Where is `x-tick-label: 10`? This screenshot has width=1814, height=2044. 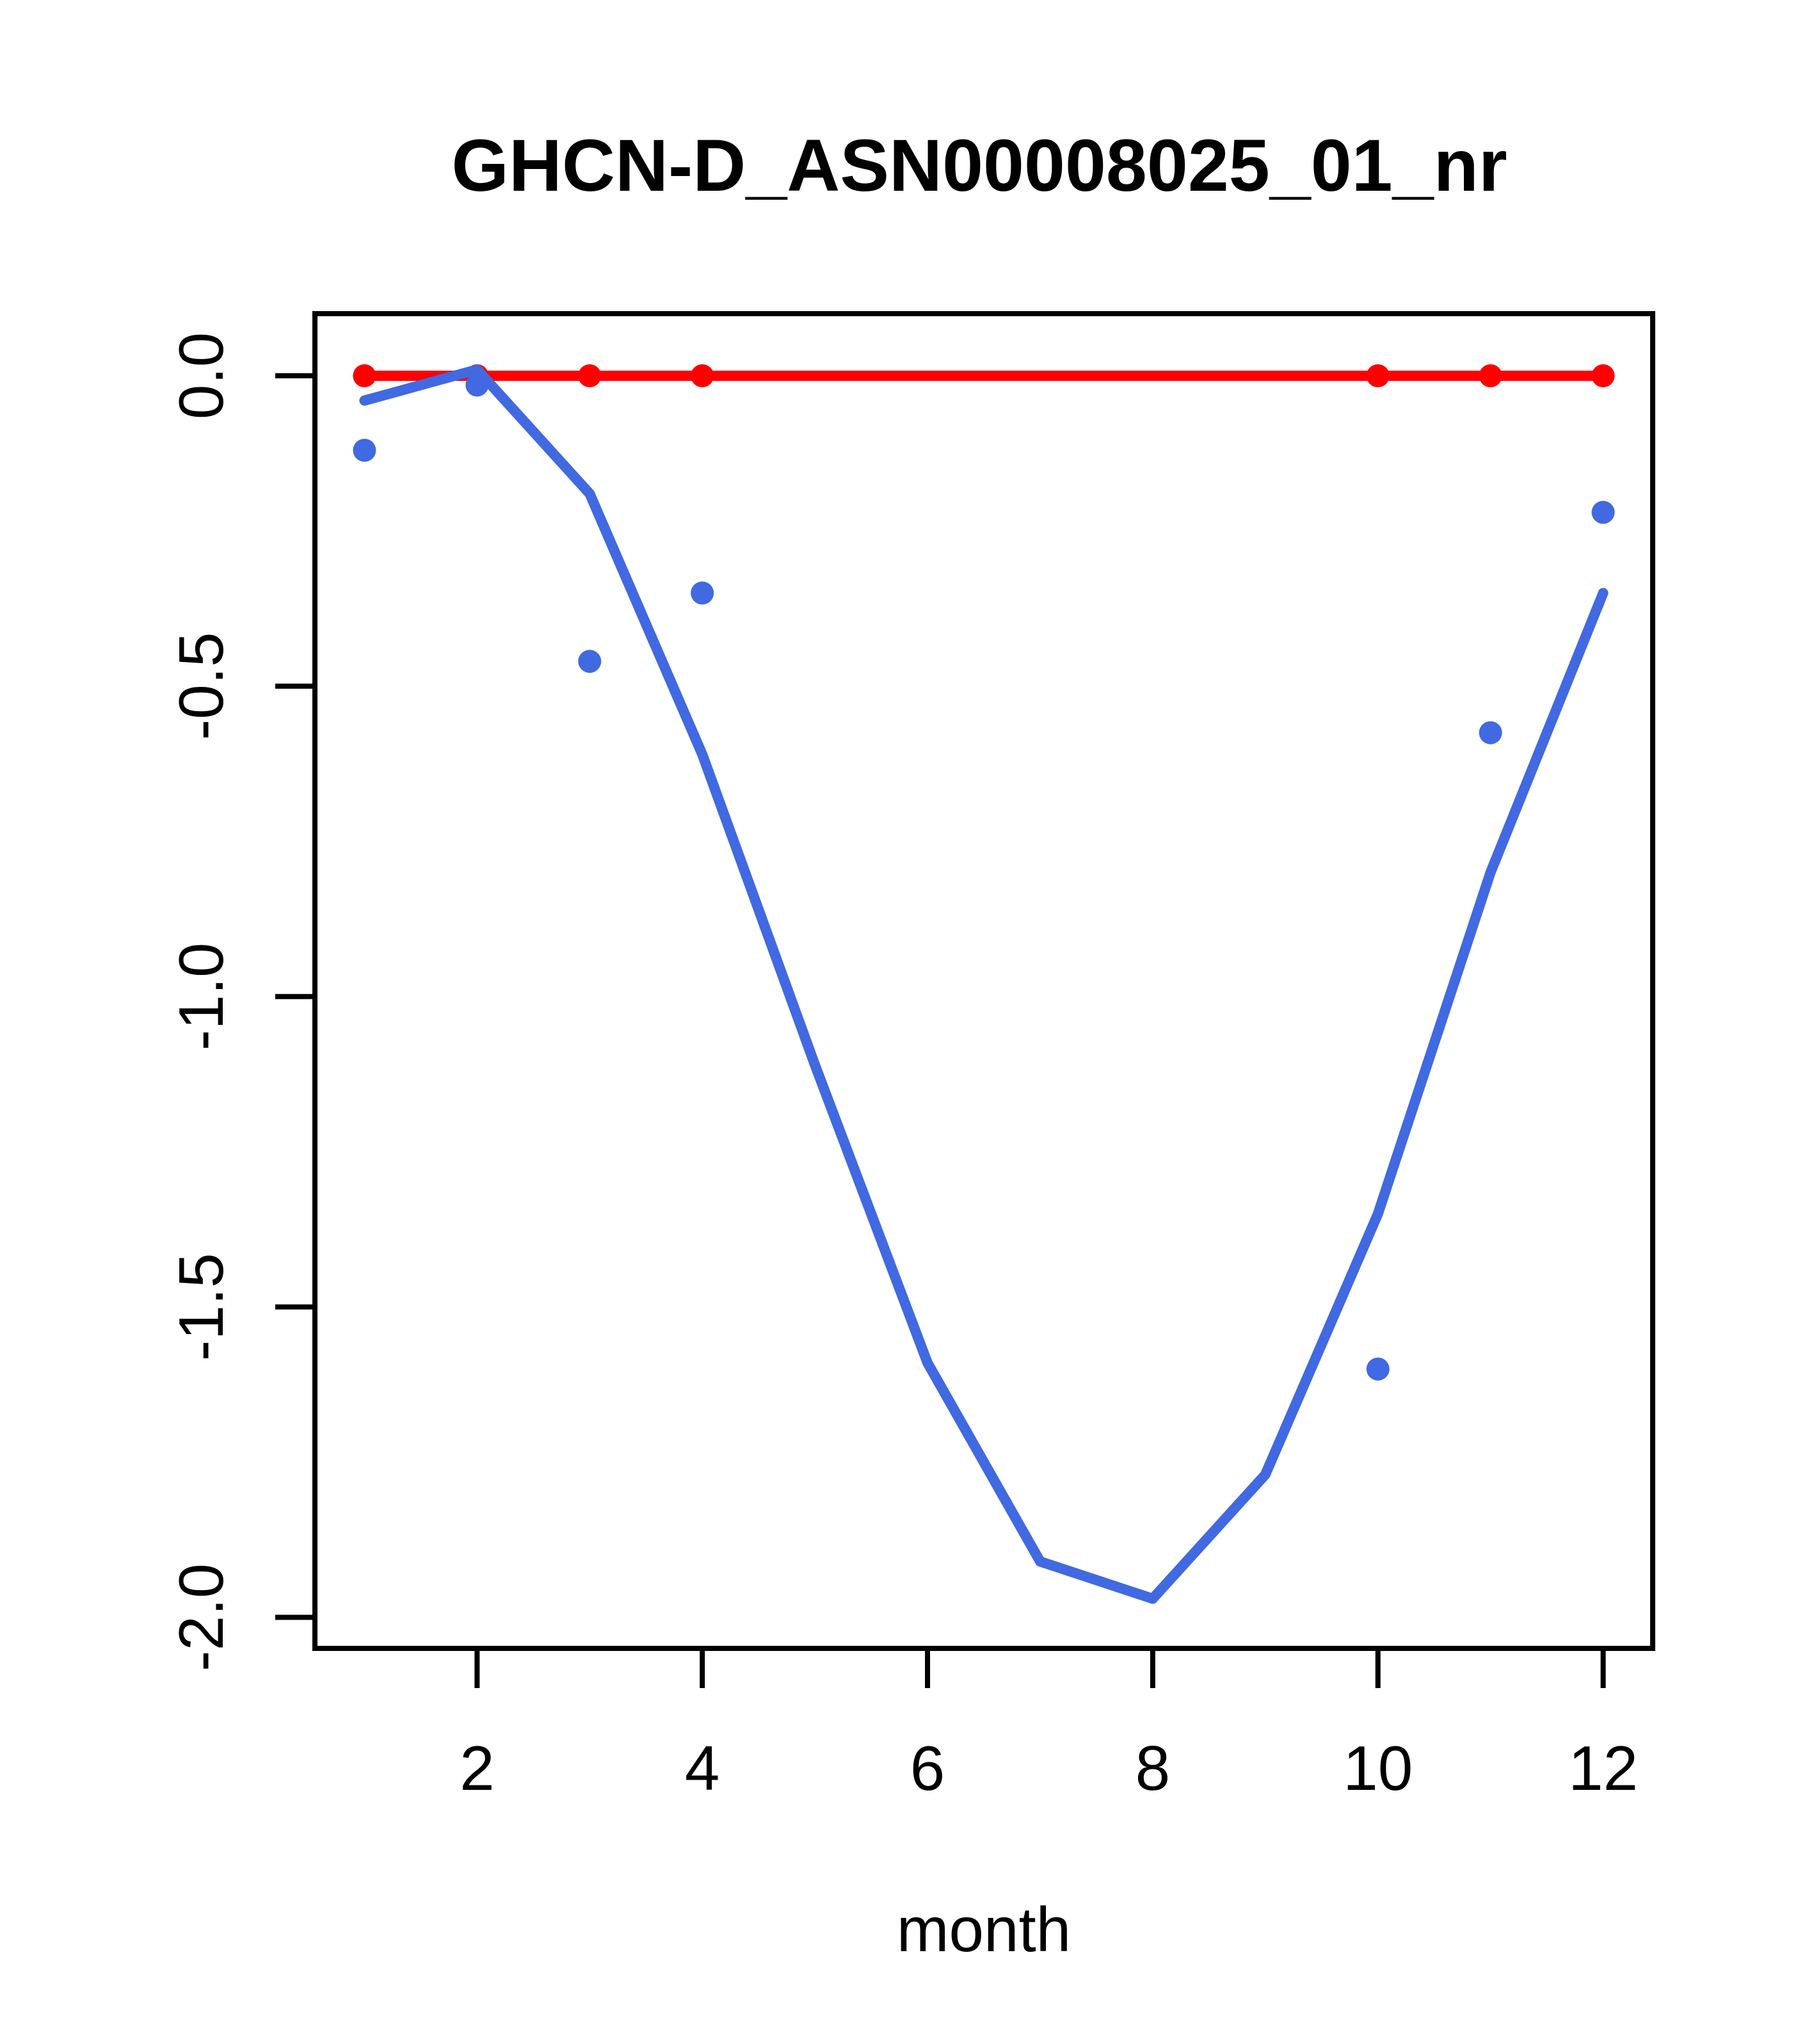
x-tick-label: 10 is located at coordinates (1378, 1768).